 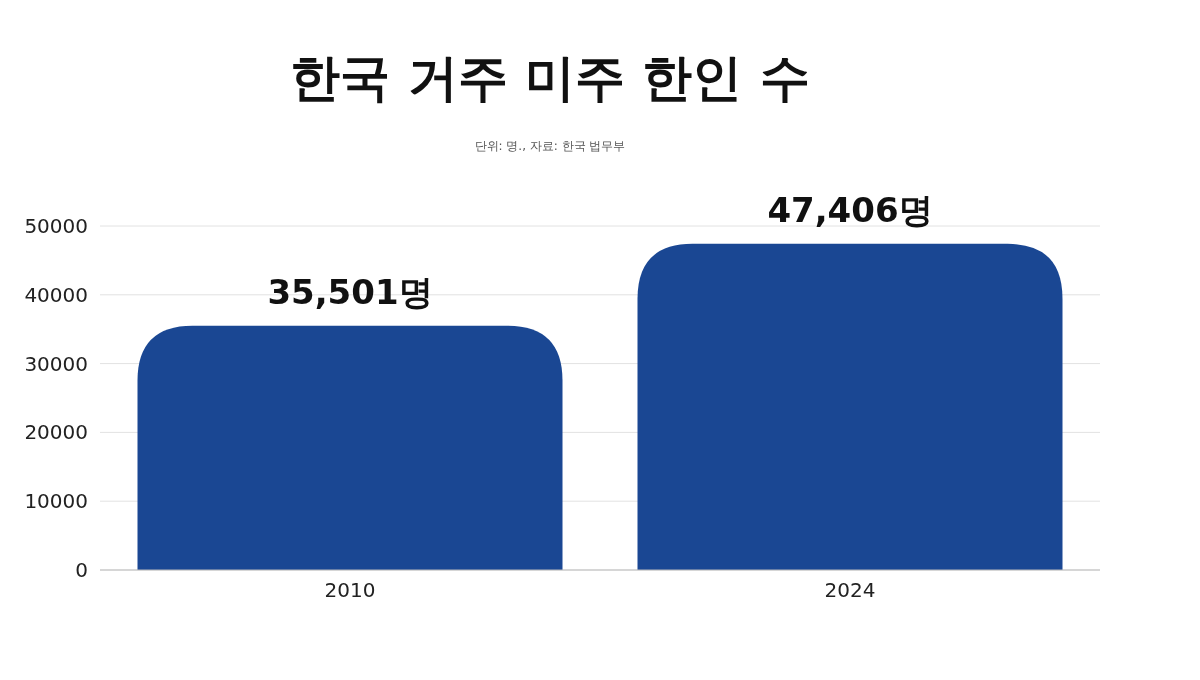 I want to click on x-tick-label: 2024, so click(x=850, y=590).